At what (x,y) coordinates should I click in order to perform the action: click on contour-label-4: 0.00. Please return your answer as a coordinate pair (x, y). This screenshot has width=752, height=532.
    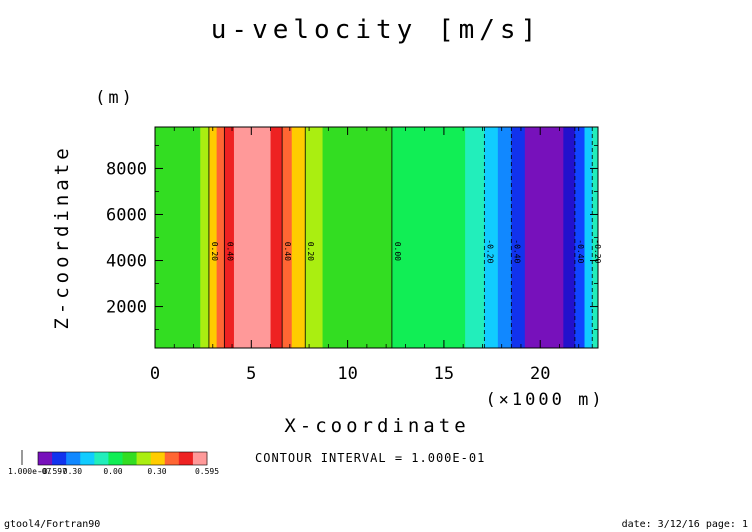
    Looking at the image, I should click on (397, 251).